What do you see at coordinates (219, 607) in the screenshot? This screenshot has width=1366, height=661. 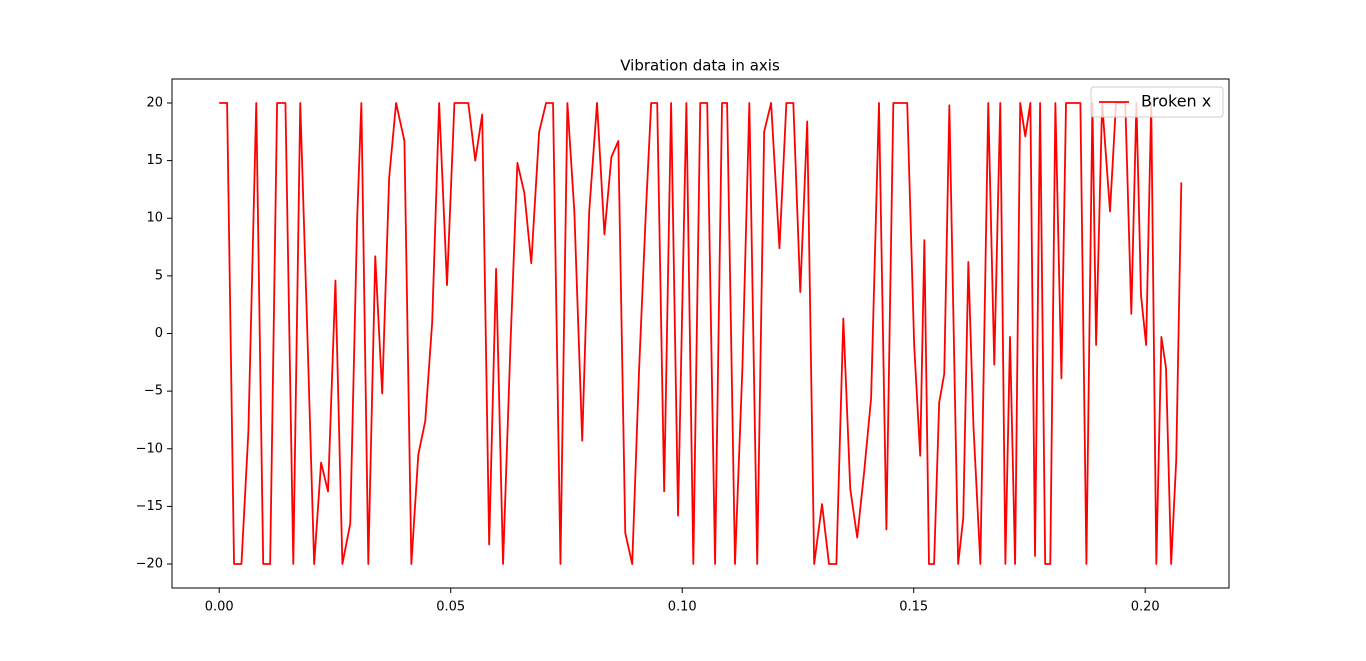 I see `x-tick-label: 0.00` at bounding box center [219, 607].